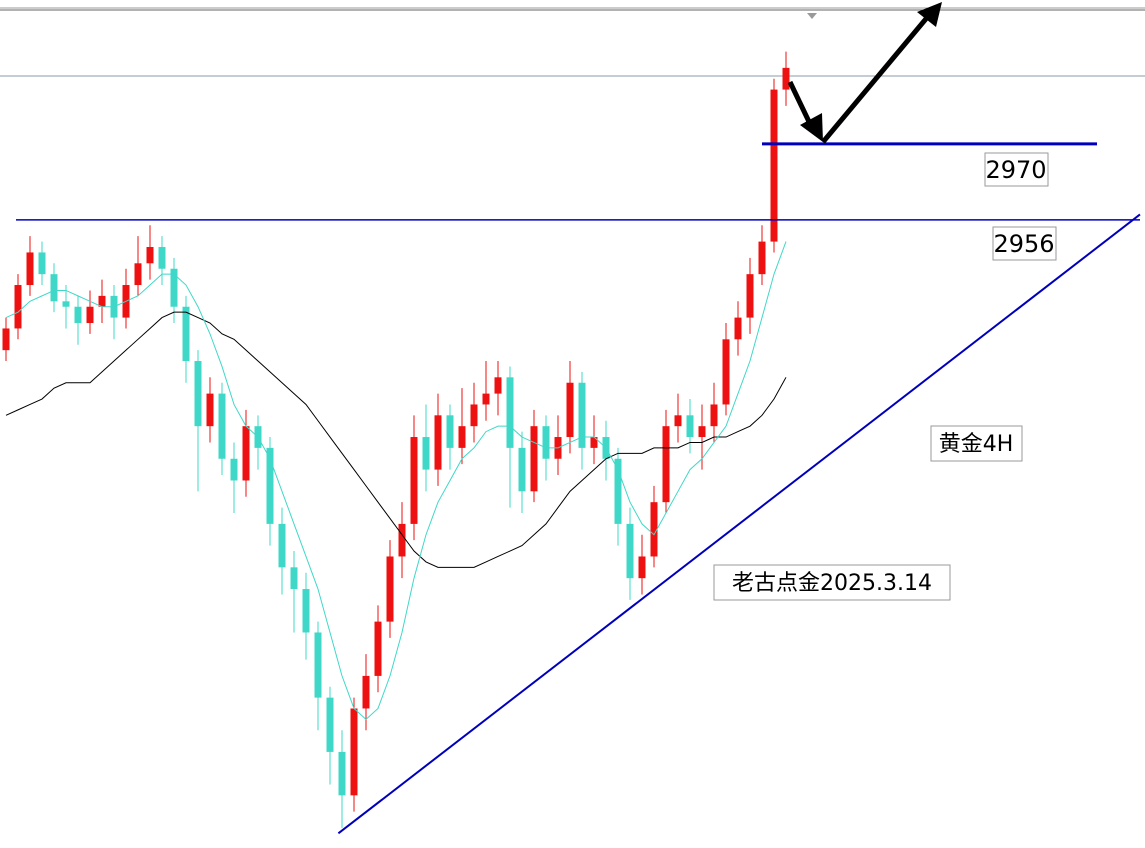 The width and height of the screenshot is (1145, 848). I want to click on arrows, so click(864, 73).